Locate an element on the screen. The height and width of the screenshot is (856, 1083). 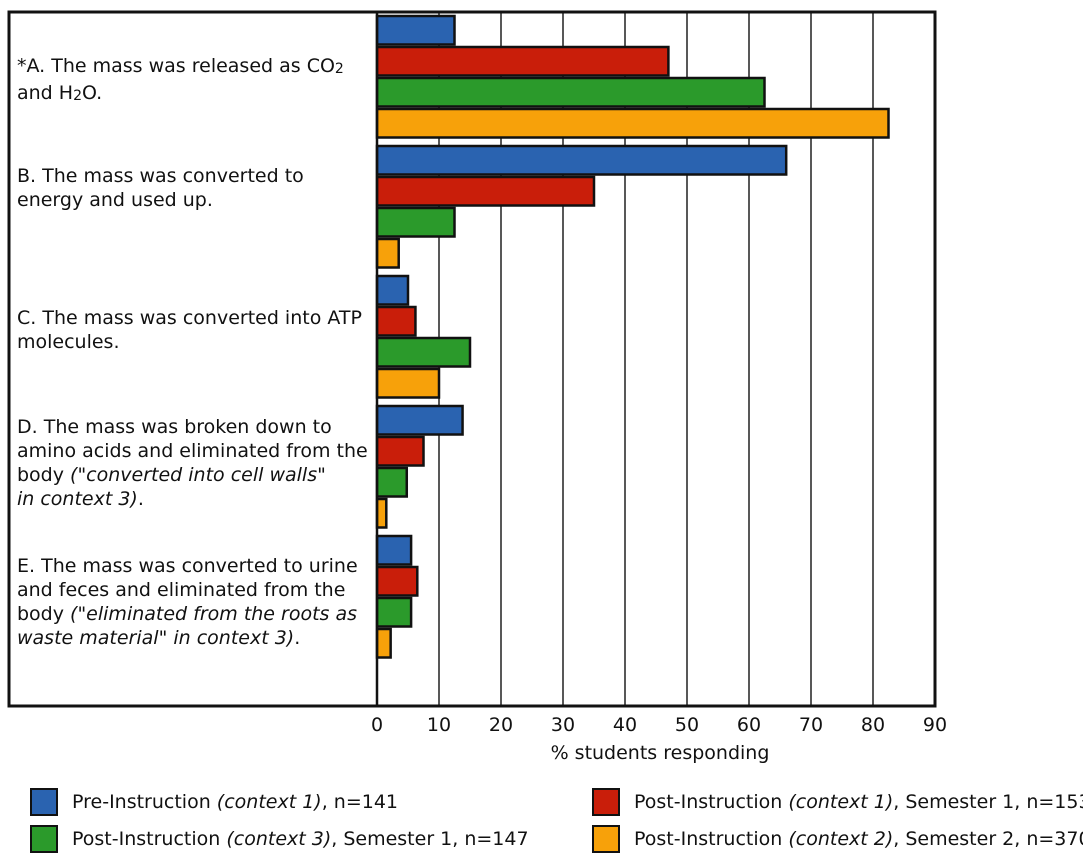
bar-A-s1 is located at coordinates (415, 30).